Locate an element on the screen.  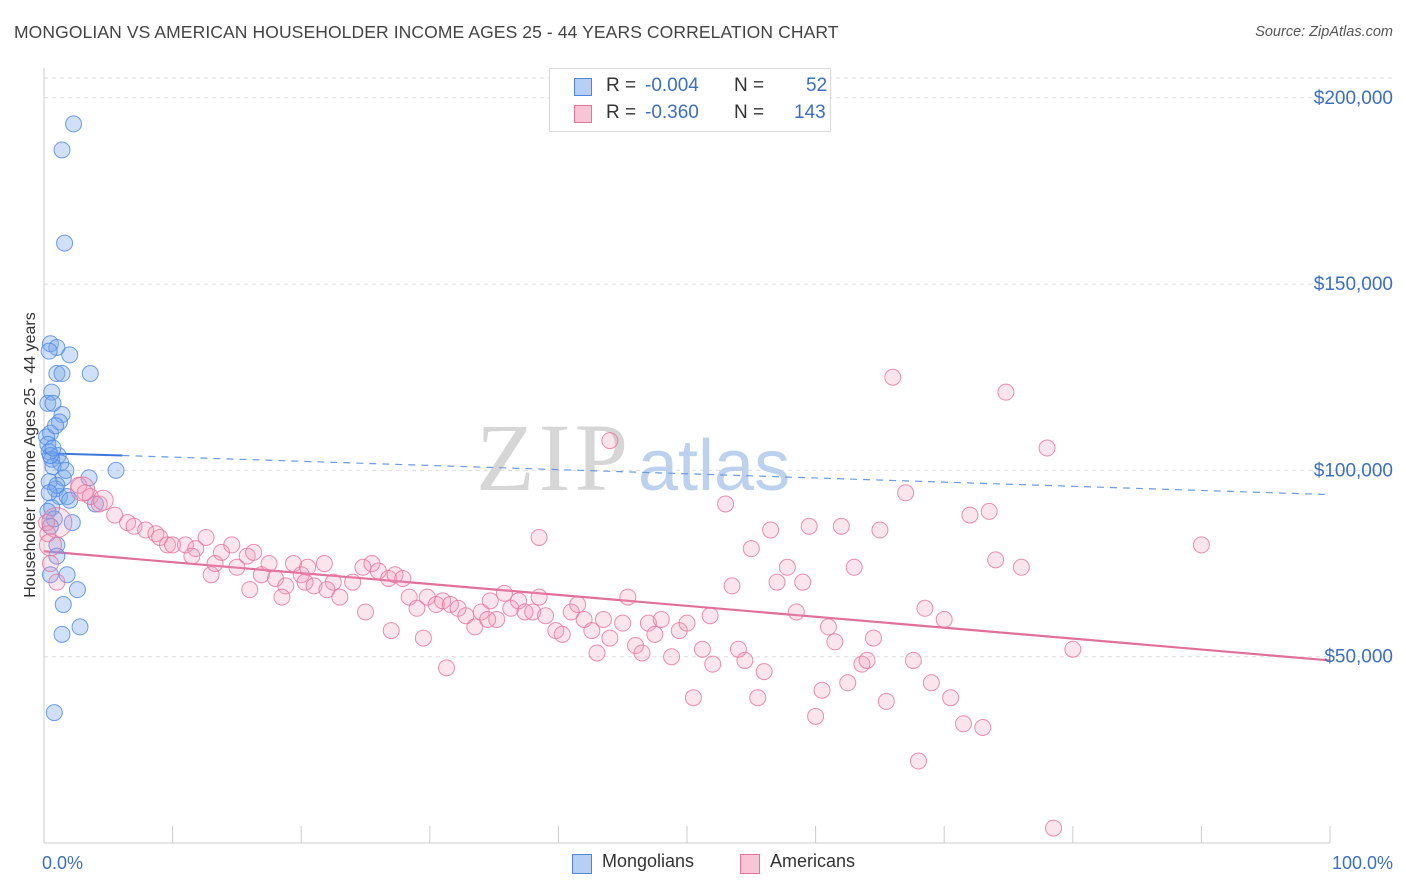
stats-legend: R = -0.004 N = 52 R = -0.360 N = 143 is located at coordinates (690, 100).